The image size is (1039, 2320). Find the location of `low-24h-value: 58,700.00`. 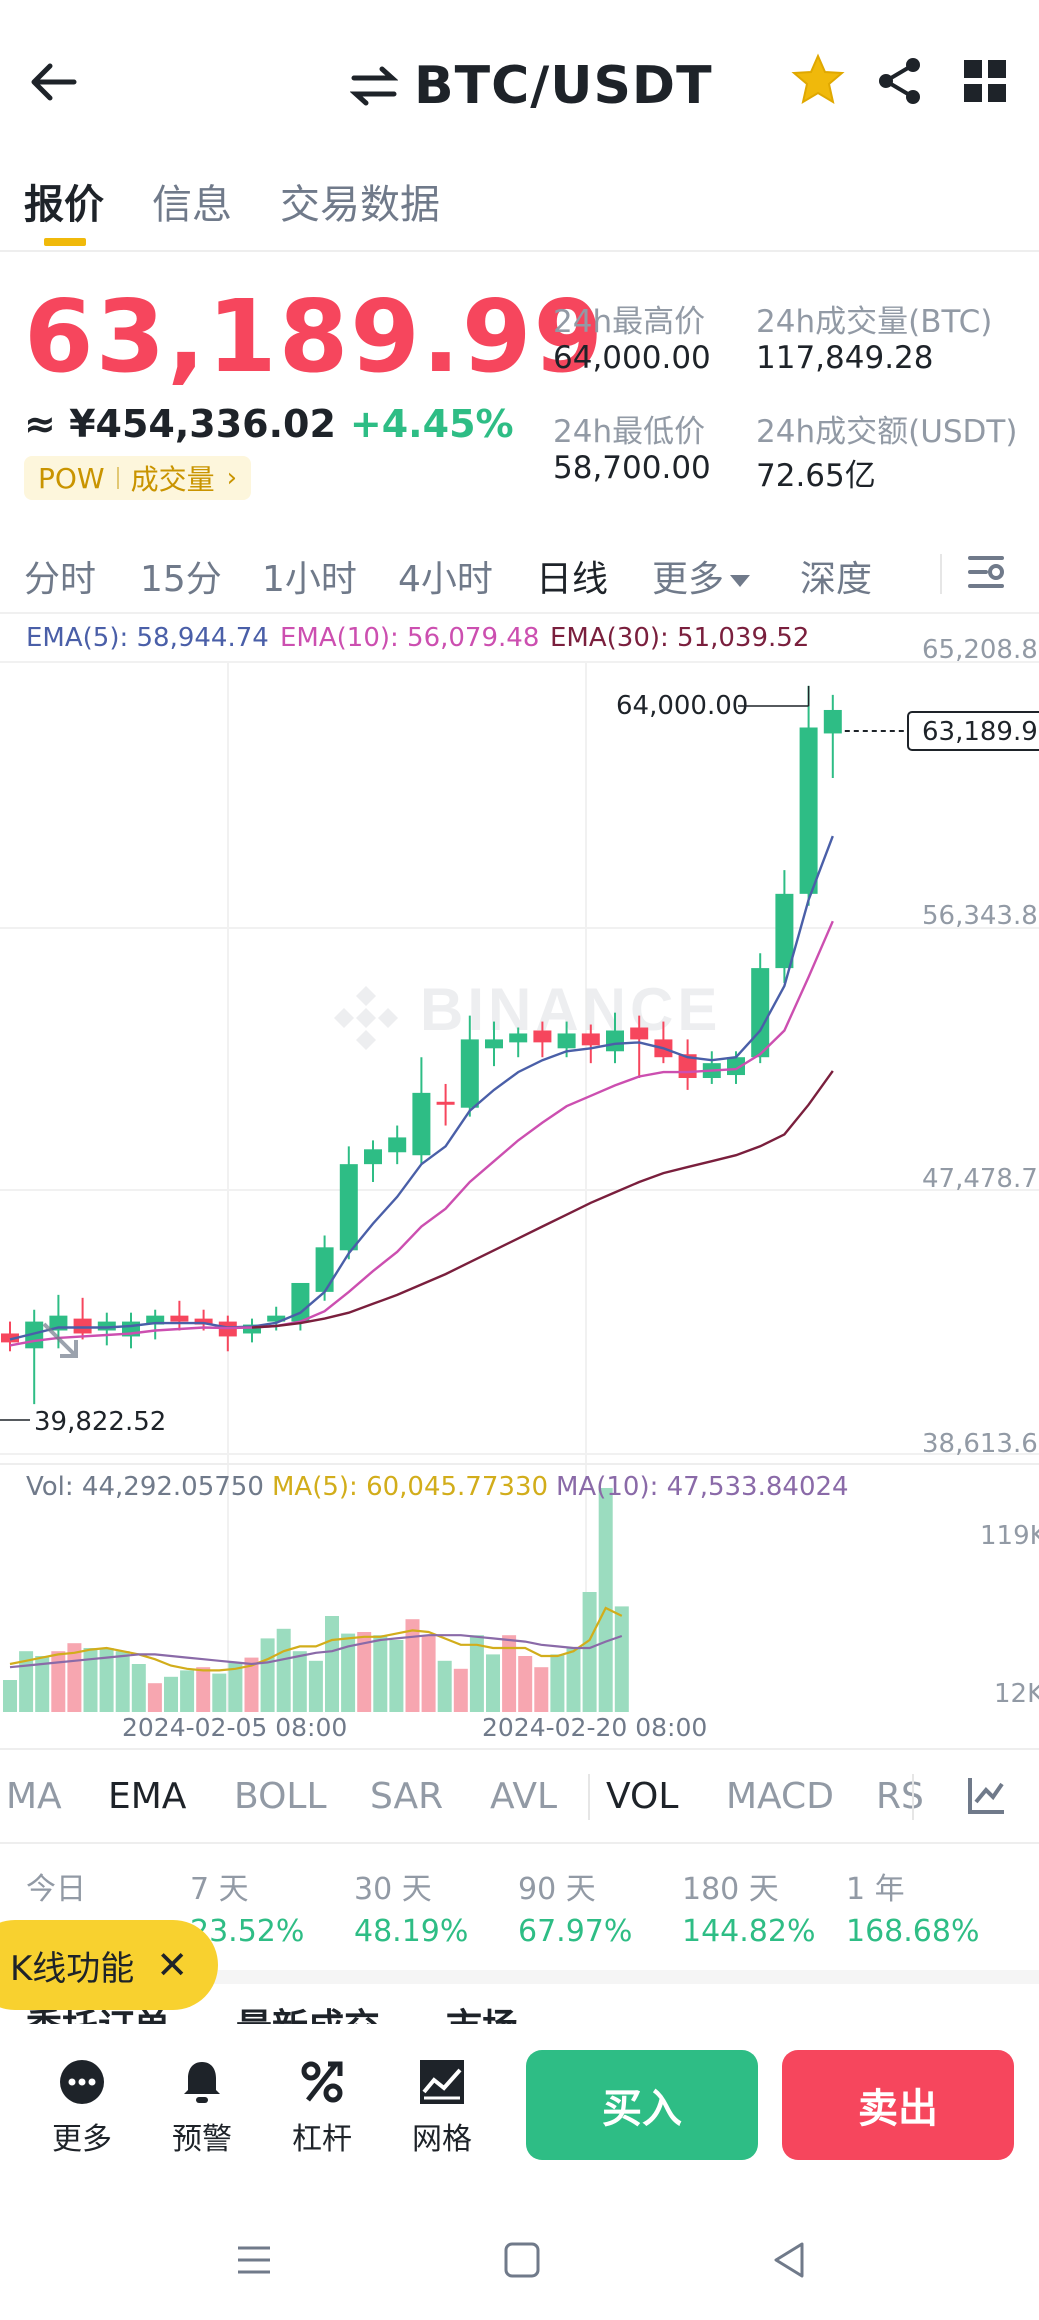

low-24h-value: 58,700.00 is located at coordinates (632, 468).